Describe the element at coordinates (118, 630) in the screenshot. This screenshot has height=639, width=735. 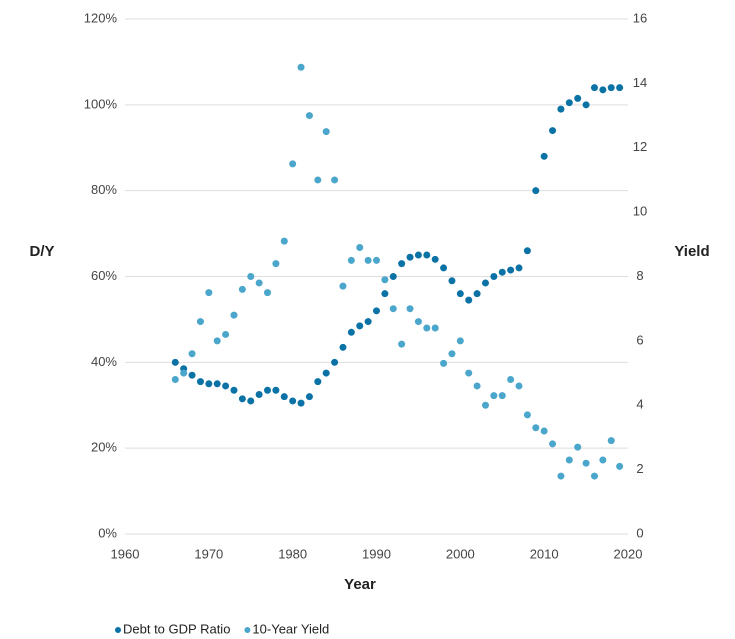
I see `legend-marker` at that location.